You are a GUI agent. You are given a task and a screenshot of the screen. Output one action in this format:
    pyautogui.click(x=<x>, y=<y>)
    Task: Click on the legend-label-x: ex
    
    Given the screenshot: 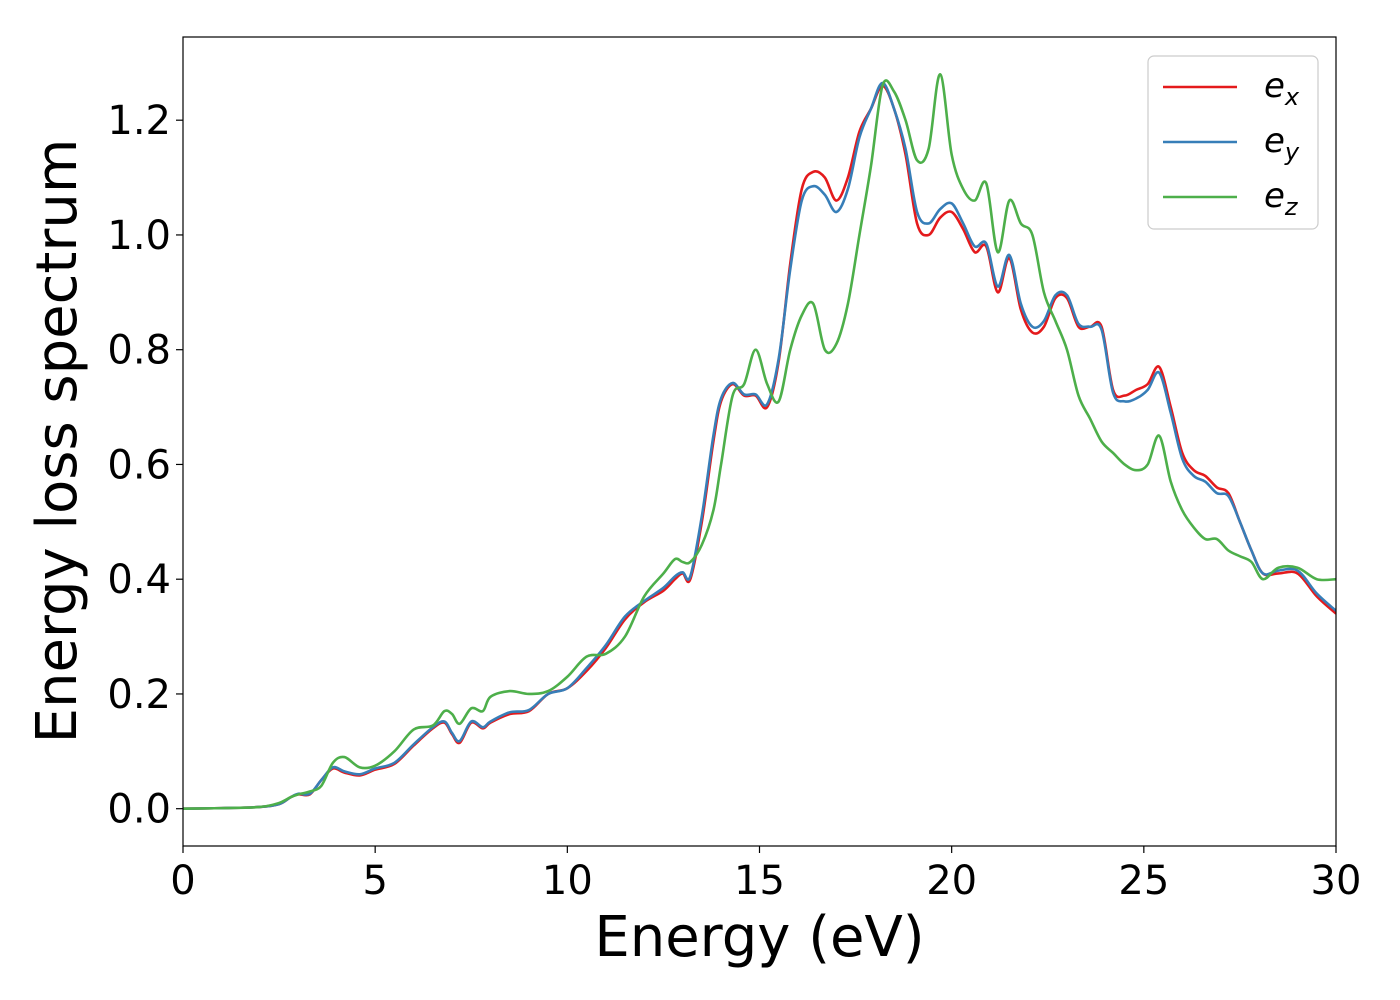 What is the action you would take?
    pyautogui.click(x=1282, y=88)
    